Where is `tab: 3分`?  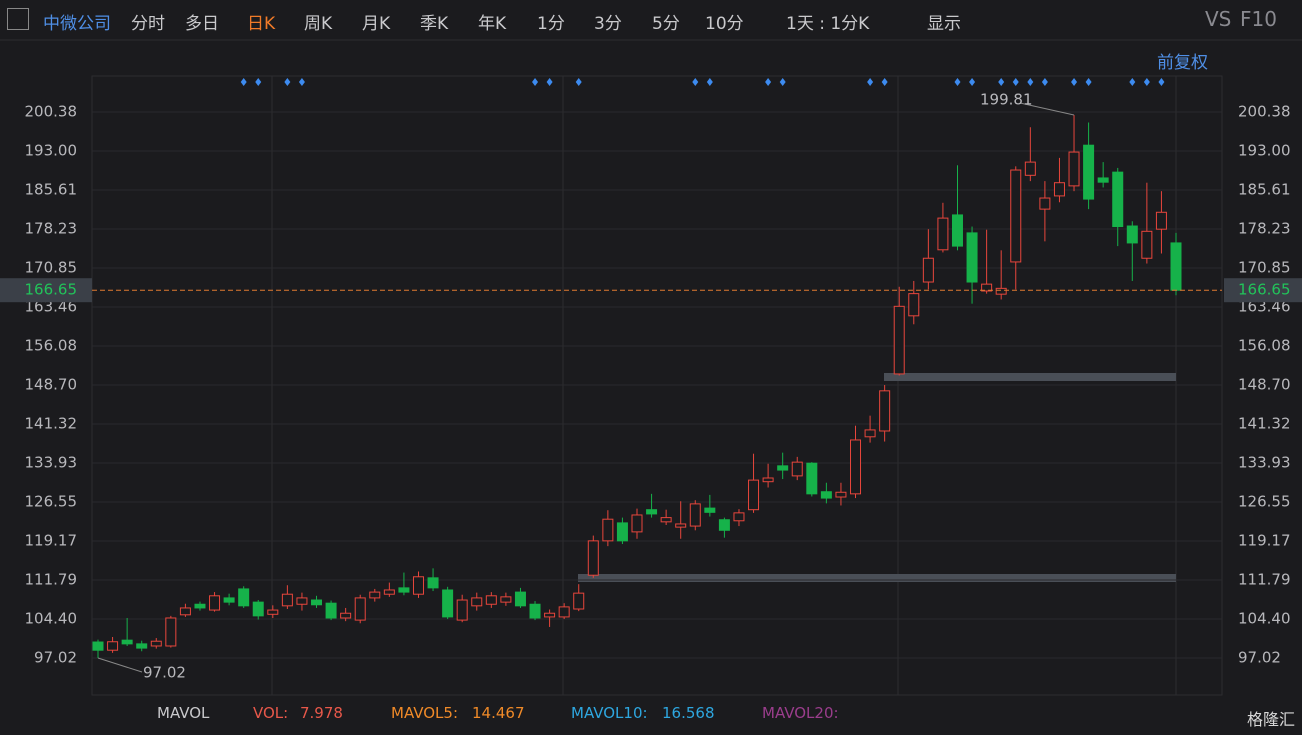 tab: 3分 is located at coordinates (608, 24).